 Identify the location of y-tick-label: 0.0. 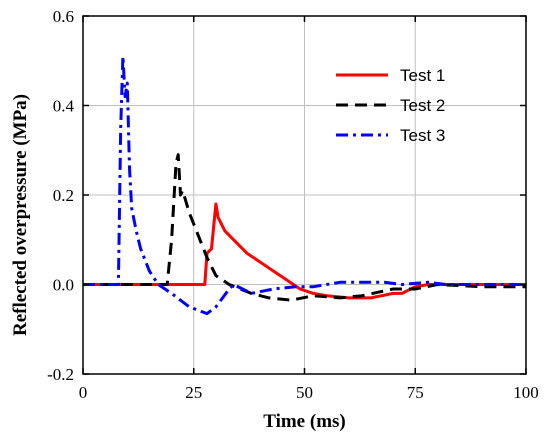
(63, 285).